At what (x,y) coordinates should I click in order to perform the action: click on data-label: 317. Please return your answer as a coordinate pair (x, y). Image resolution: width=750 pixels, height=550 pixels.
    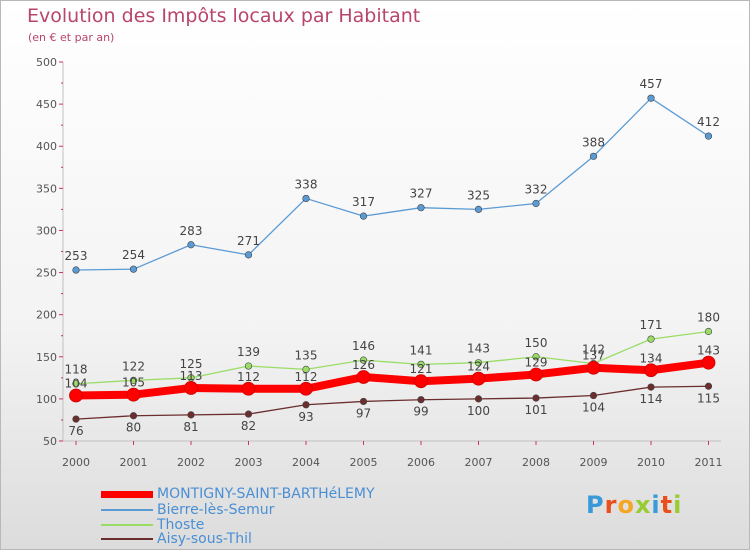
    Looking at the image, I should click on (363, 202).